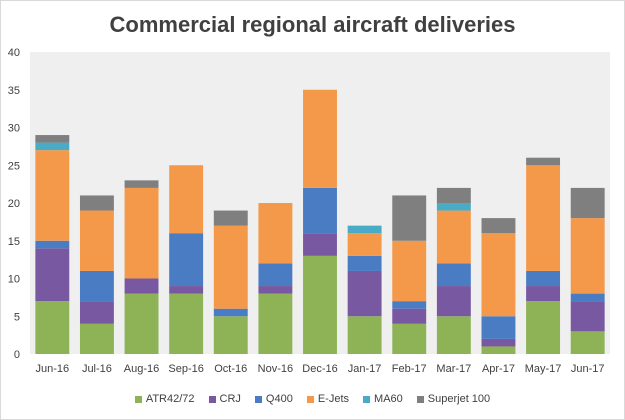 The height and width of the screenshot is (420, 625). What do you see at coordinates (333, 399) in the screenshot?
I see `legend-label: E-Jets` at bounding box center [333, 399].